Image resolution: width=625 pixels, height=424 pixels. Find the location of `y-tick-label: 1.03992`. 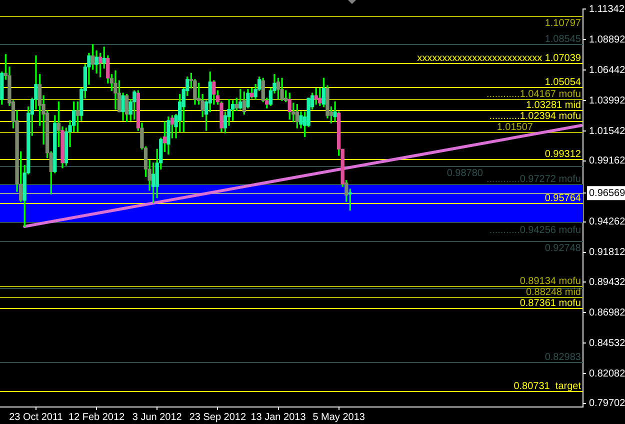

y-tick-label: 1.03992 is located at coordinates (607, 100).